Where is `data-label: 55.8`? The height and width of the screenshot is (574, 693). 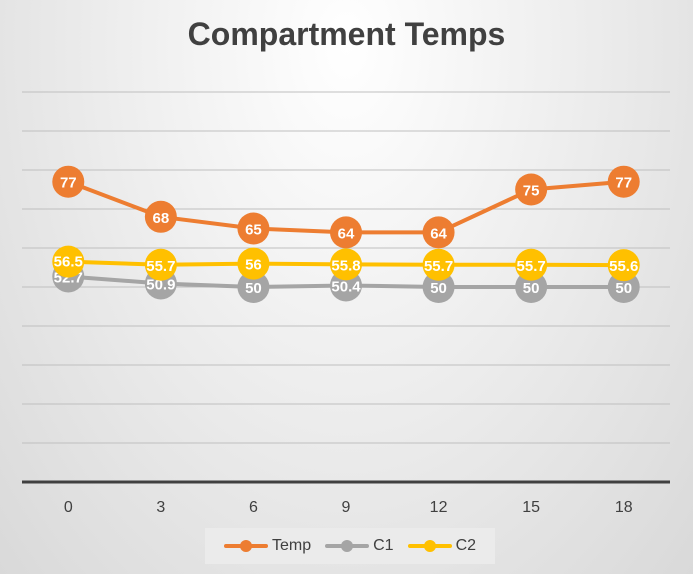
data-label: 55.8 is located at coordinates (345, 265).